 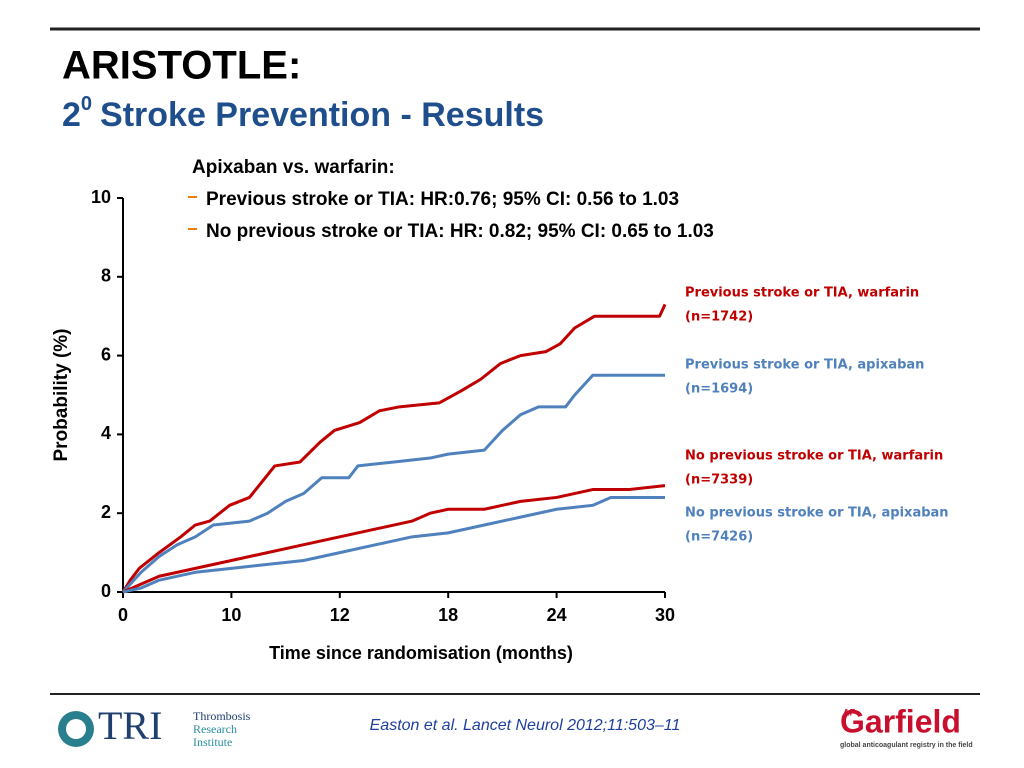 I want to click on x-tick-label: 30, so click(x=665, y=615).